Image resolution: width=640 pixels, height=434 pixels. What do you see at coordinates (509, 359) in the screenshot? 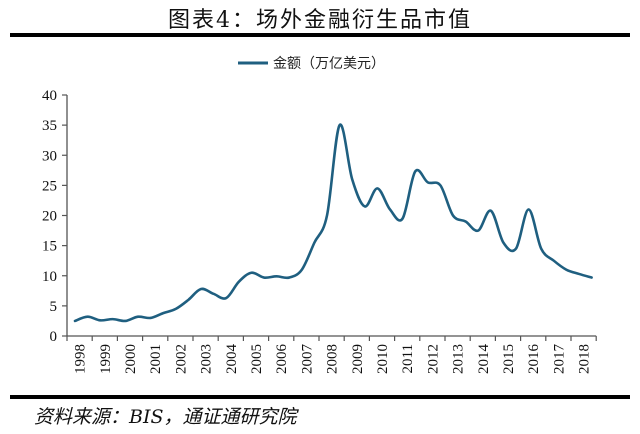
I see `x-tick-label: 2015` at bounding box center [509, 359].